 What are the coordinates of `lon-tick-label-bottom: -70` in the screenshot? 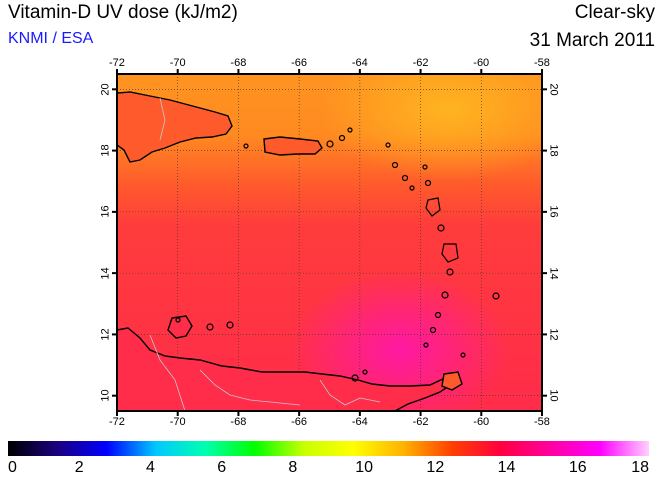 It's located at (177, 421).